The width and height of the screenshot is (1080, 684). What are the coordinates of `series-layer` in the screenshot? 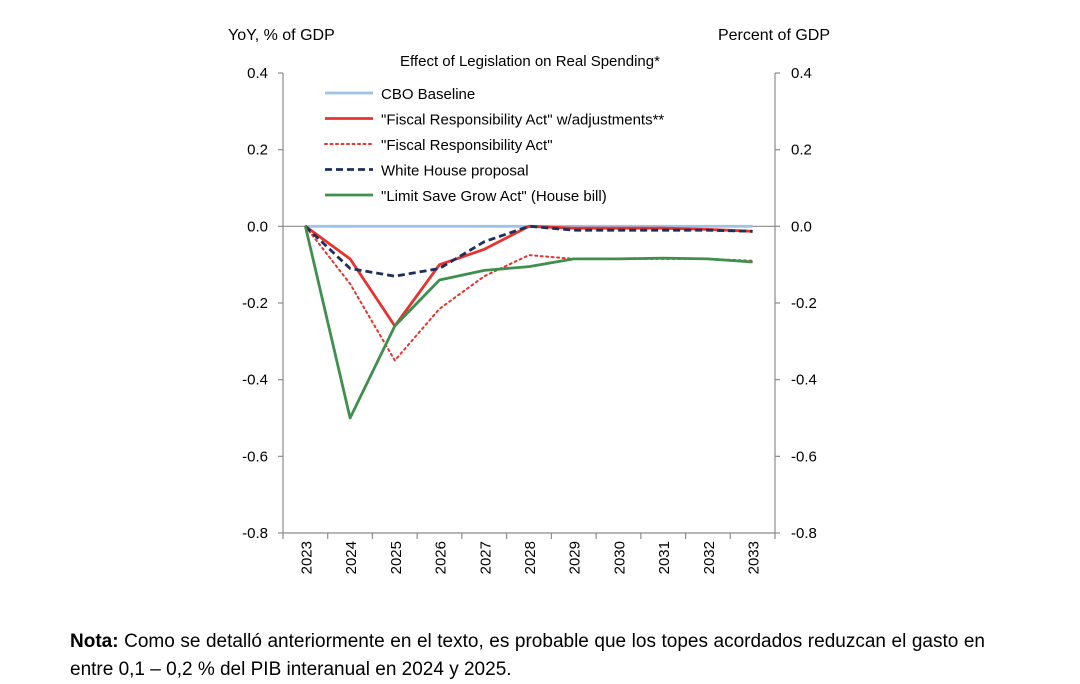 It's located at (529, 322).